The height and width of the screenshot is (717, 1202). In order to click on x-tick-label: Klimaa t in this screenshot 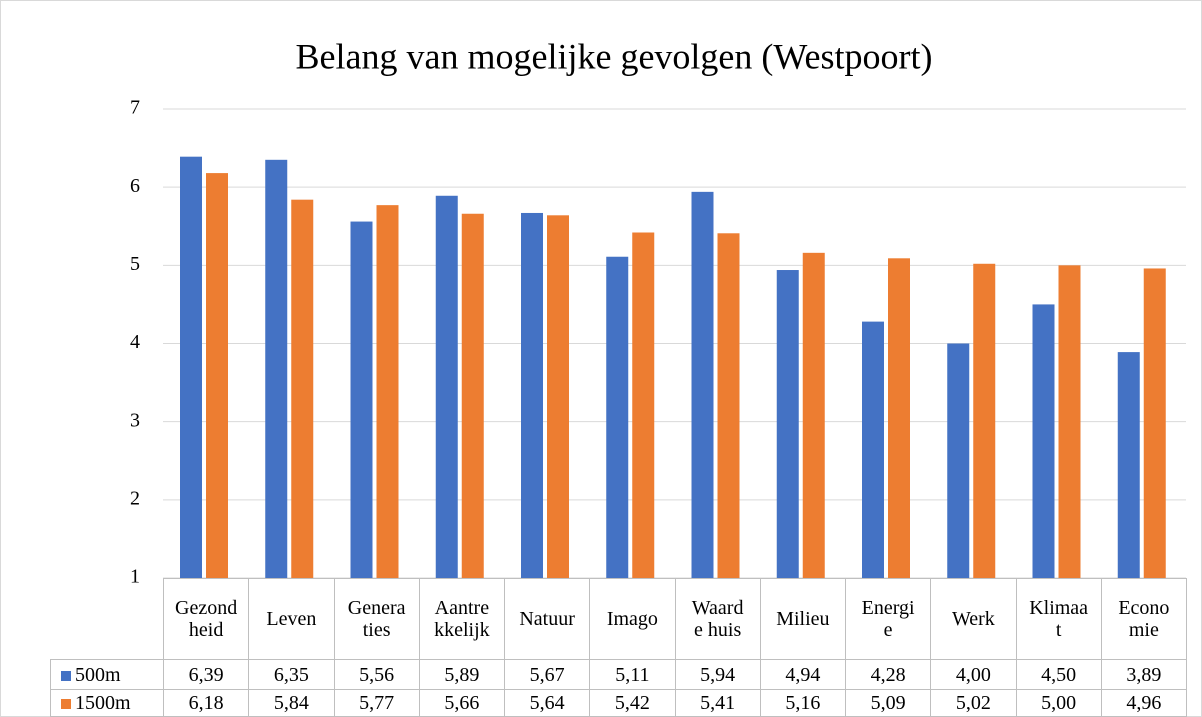, I will do `click(1058, 619)`.